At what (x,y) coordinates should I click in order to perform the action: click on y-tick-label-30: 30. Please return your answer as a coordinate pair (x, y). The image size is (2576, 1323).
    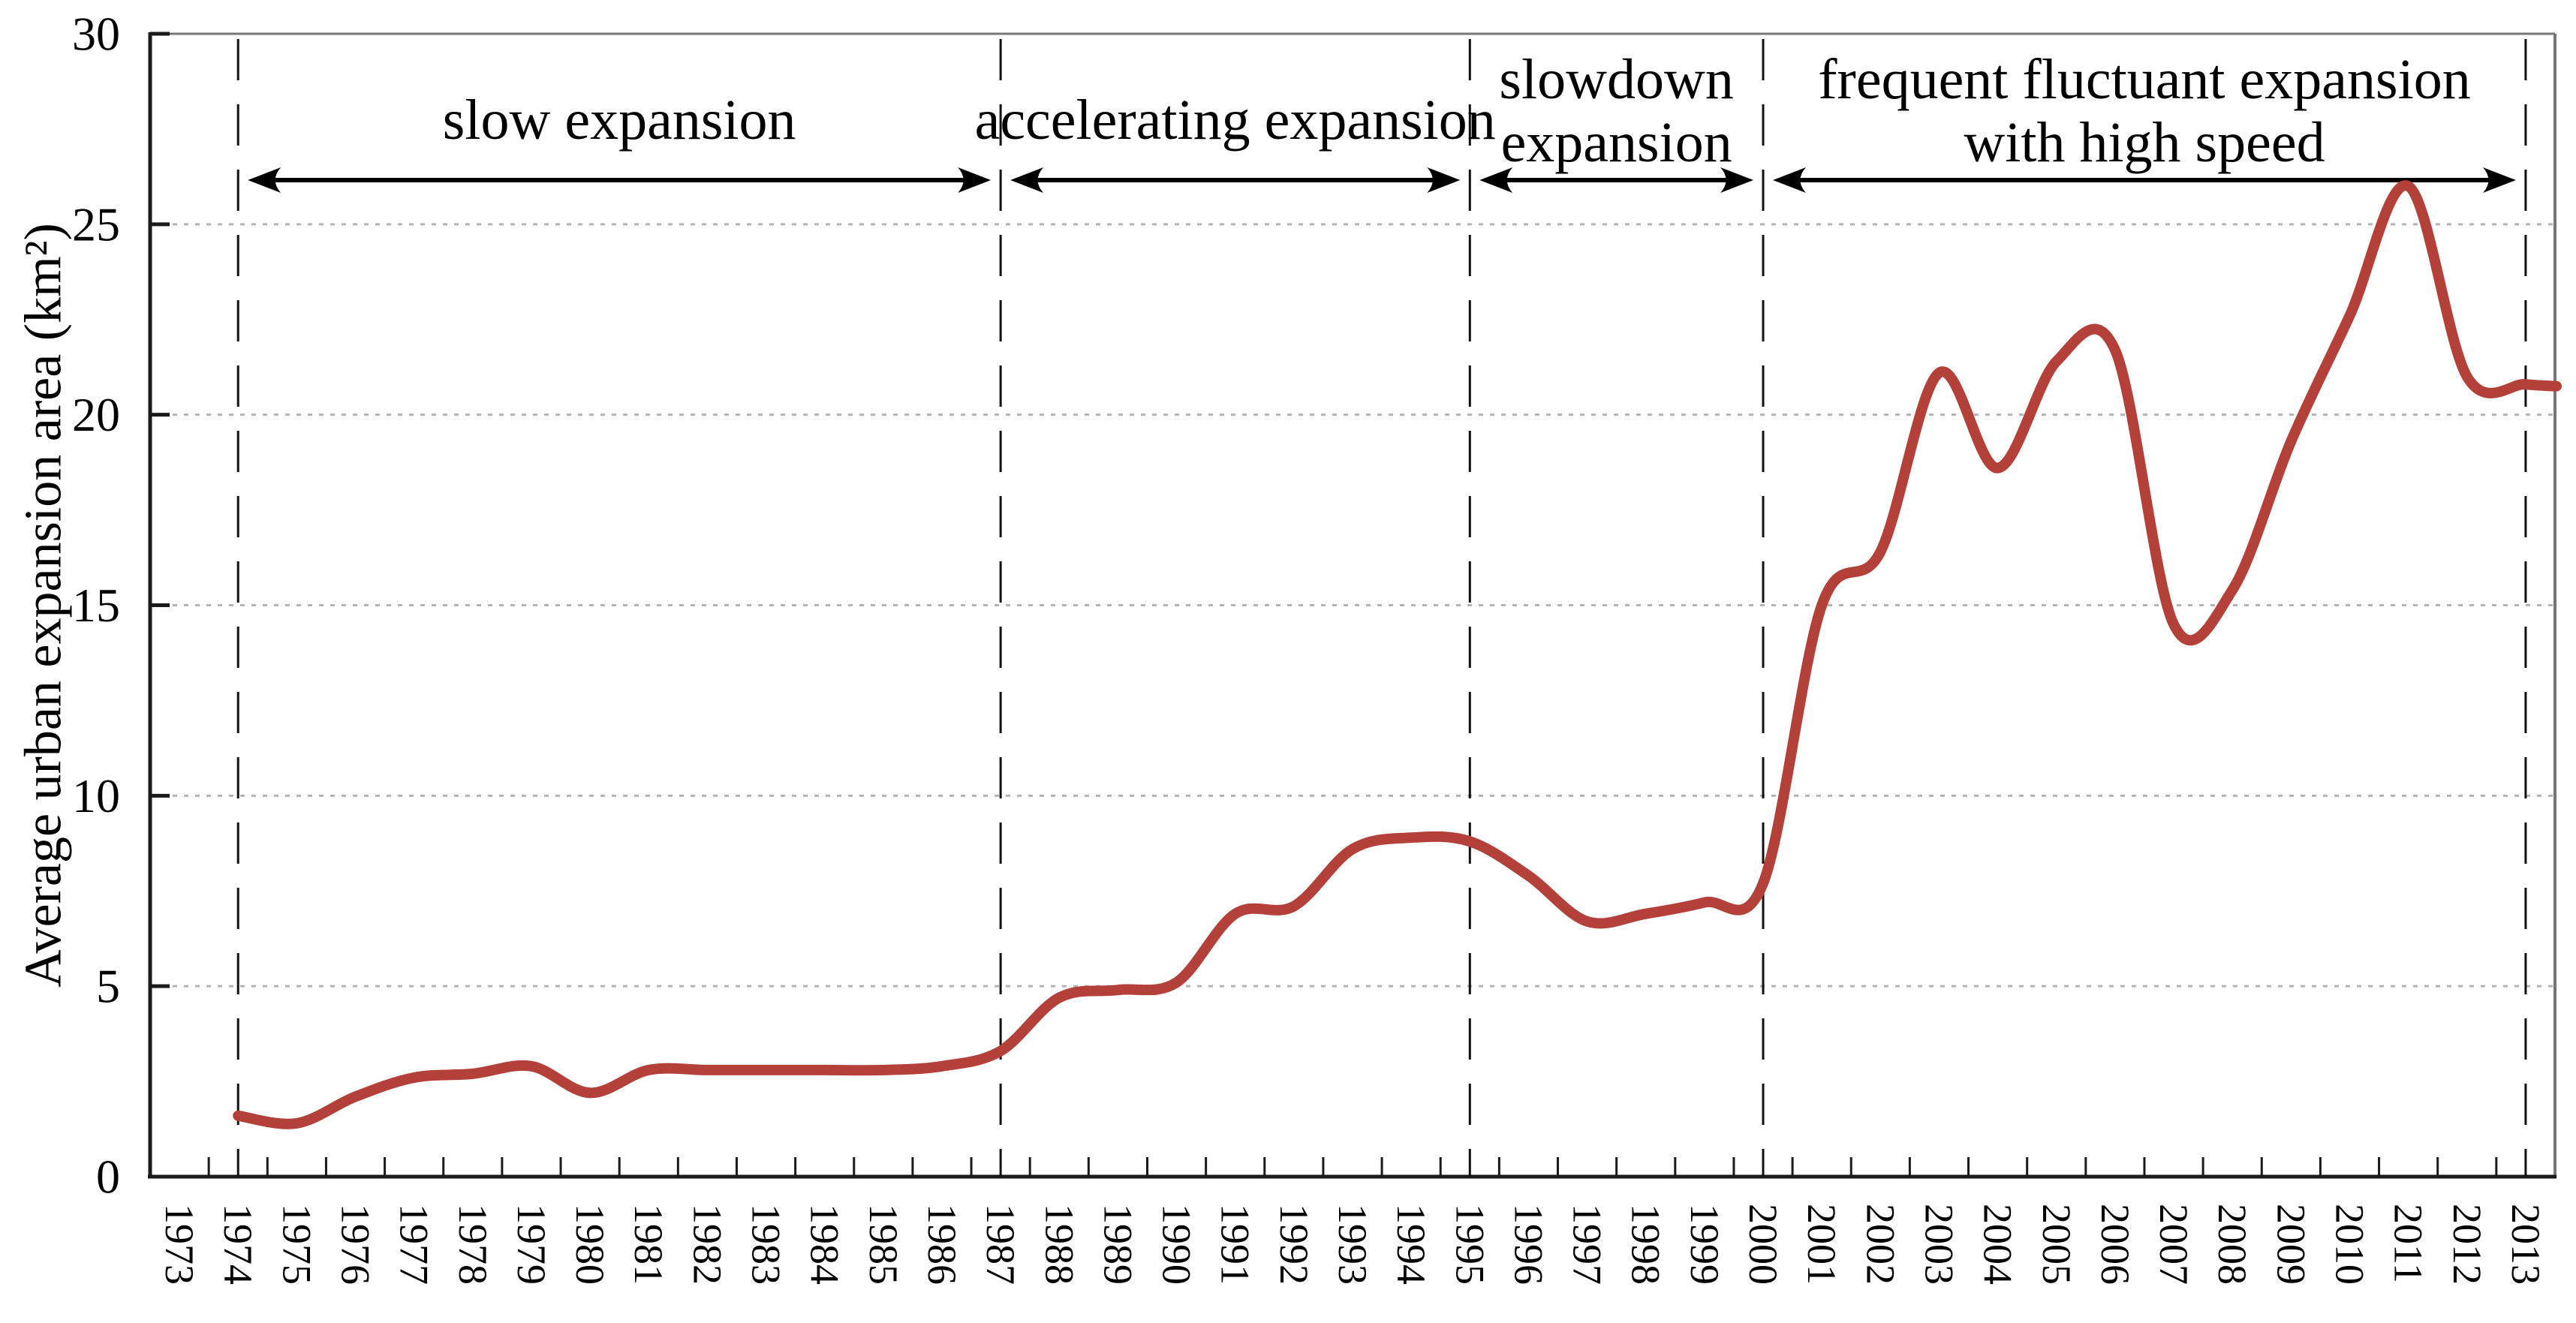
    Looking at the image, I should click on (96, 34).